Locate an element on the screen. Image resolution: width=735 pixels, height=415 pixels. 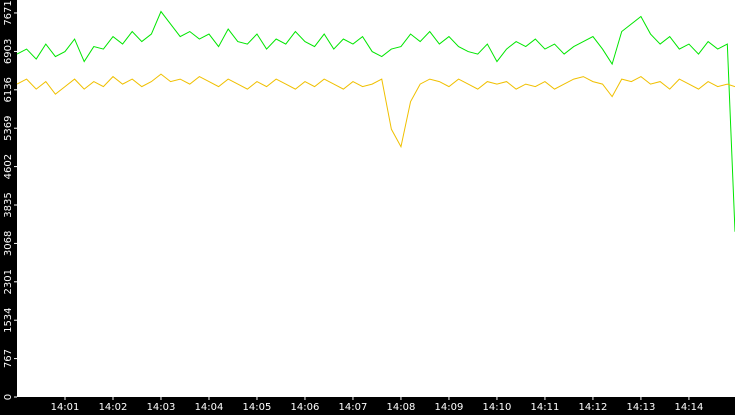
x-tick-label: 14:12 is located at coordinates (593, 407).